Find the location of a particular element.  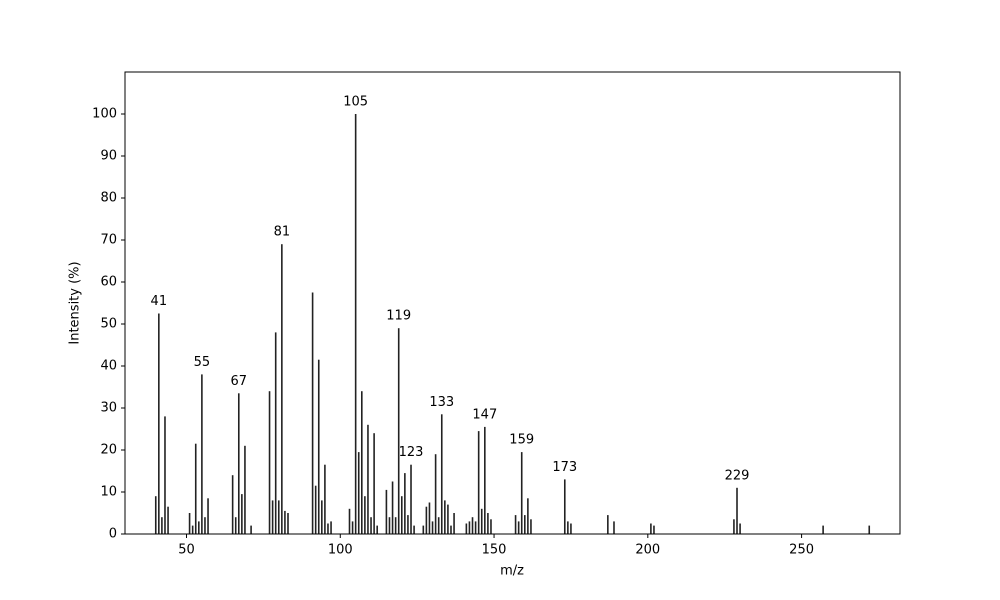

peak-label: 123 is located at coordinates (411, 452).